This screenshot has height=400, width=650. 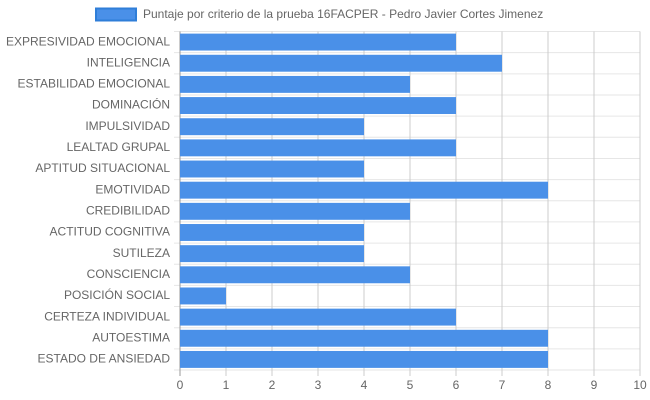 I want to click on x-tick-label: 6, so click(x=456, y=385).